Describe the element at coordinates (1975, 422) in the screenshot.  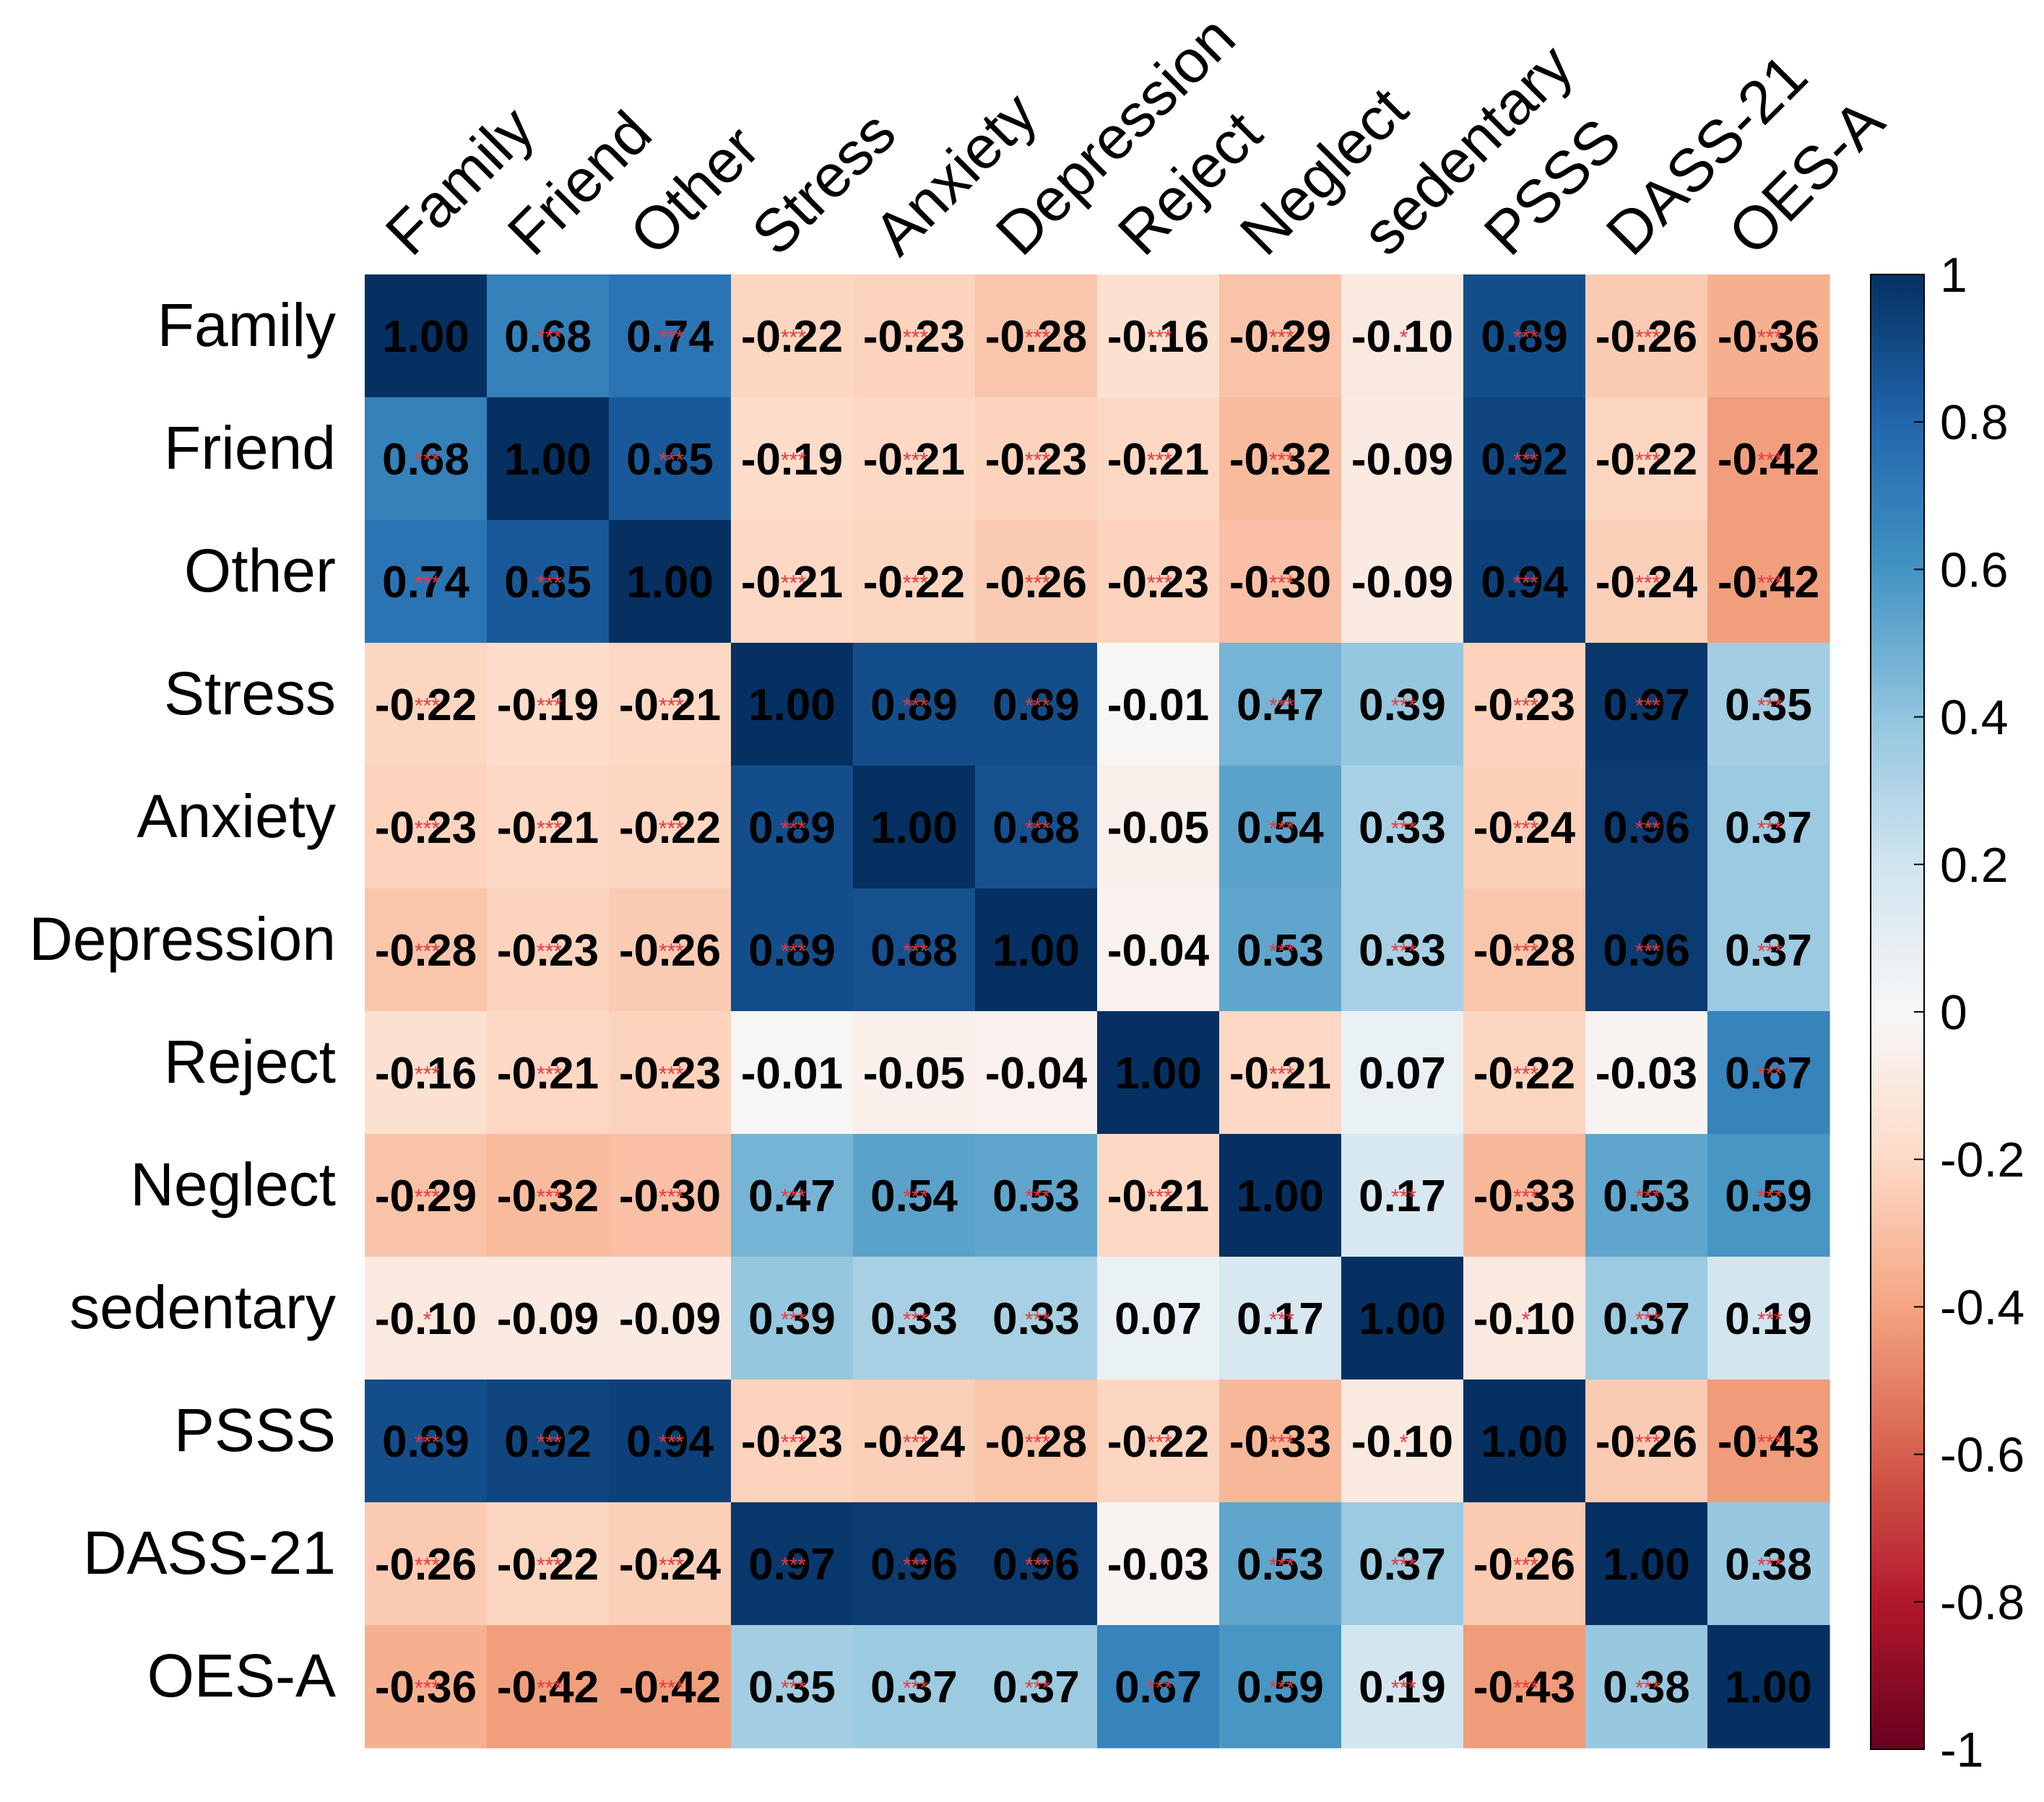
I see `color-scale-tick-label: 0.8` at that location.